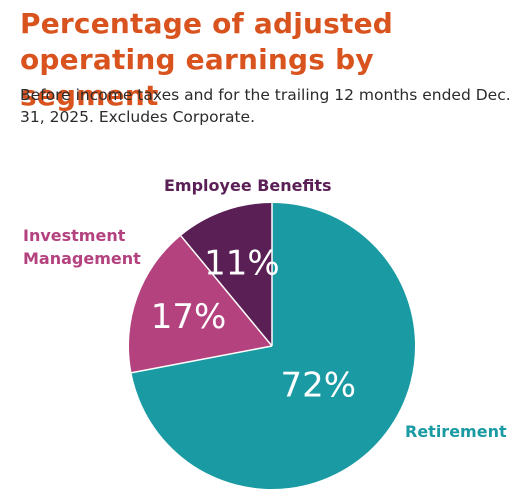  Describe the element at coordinates (318, 385) in the screenshot. I see `pie-value-label-retirement: 72%` at that location.